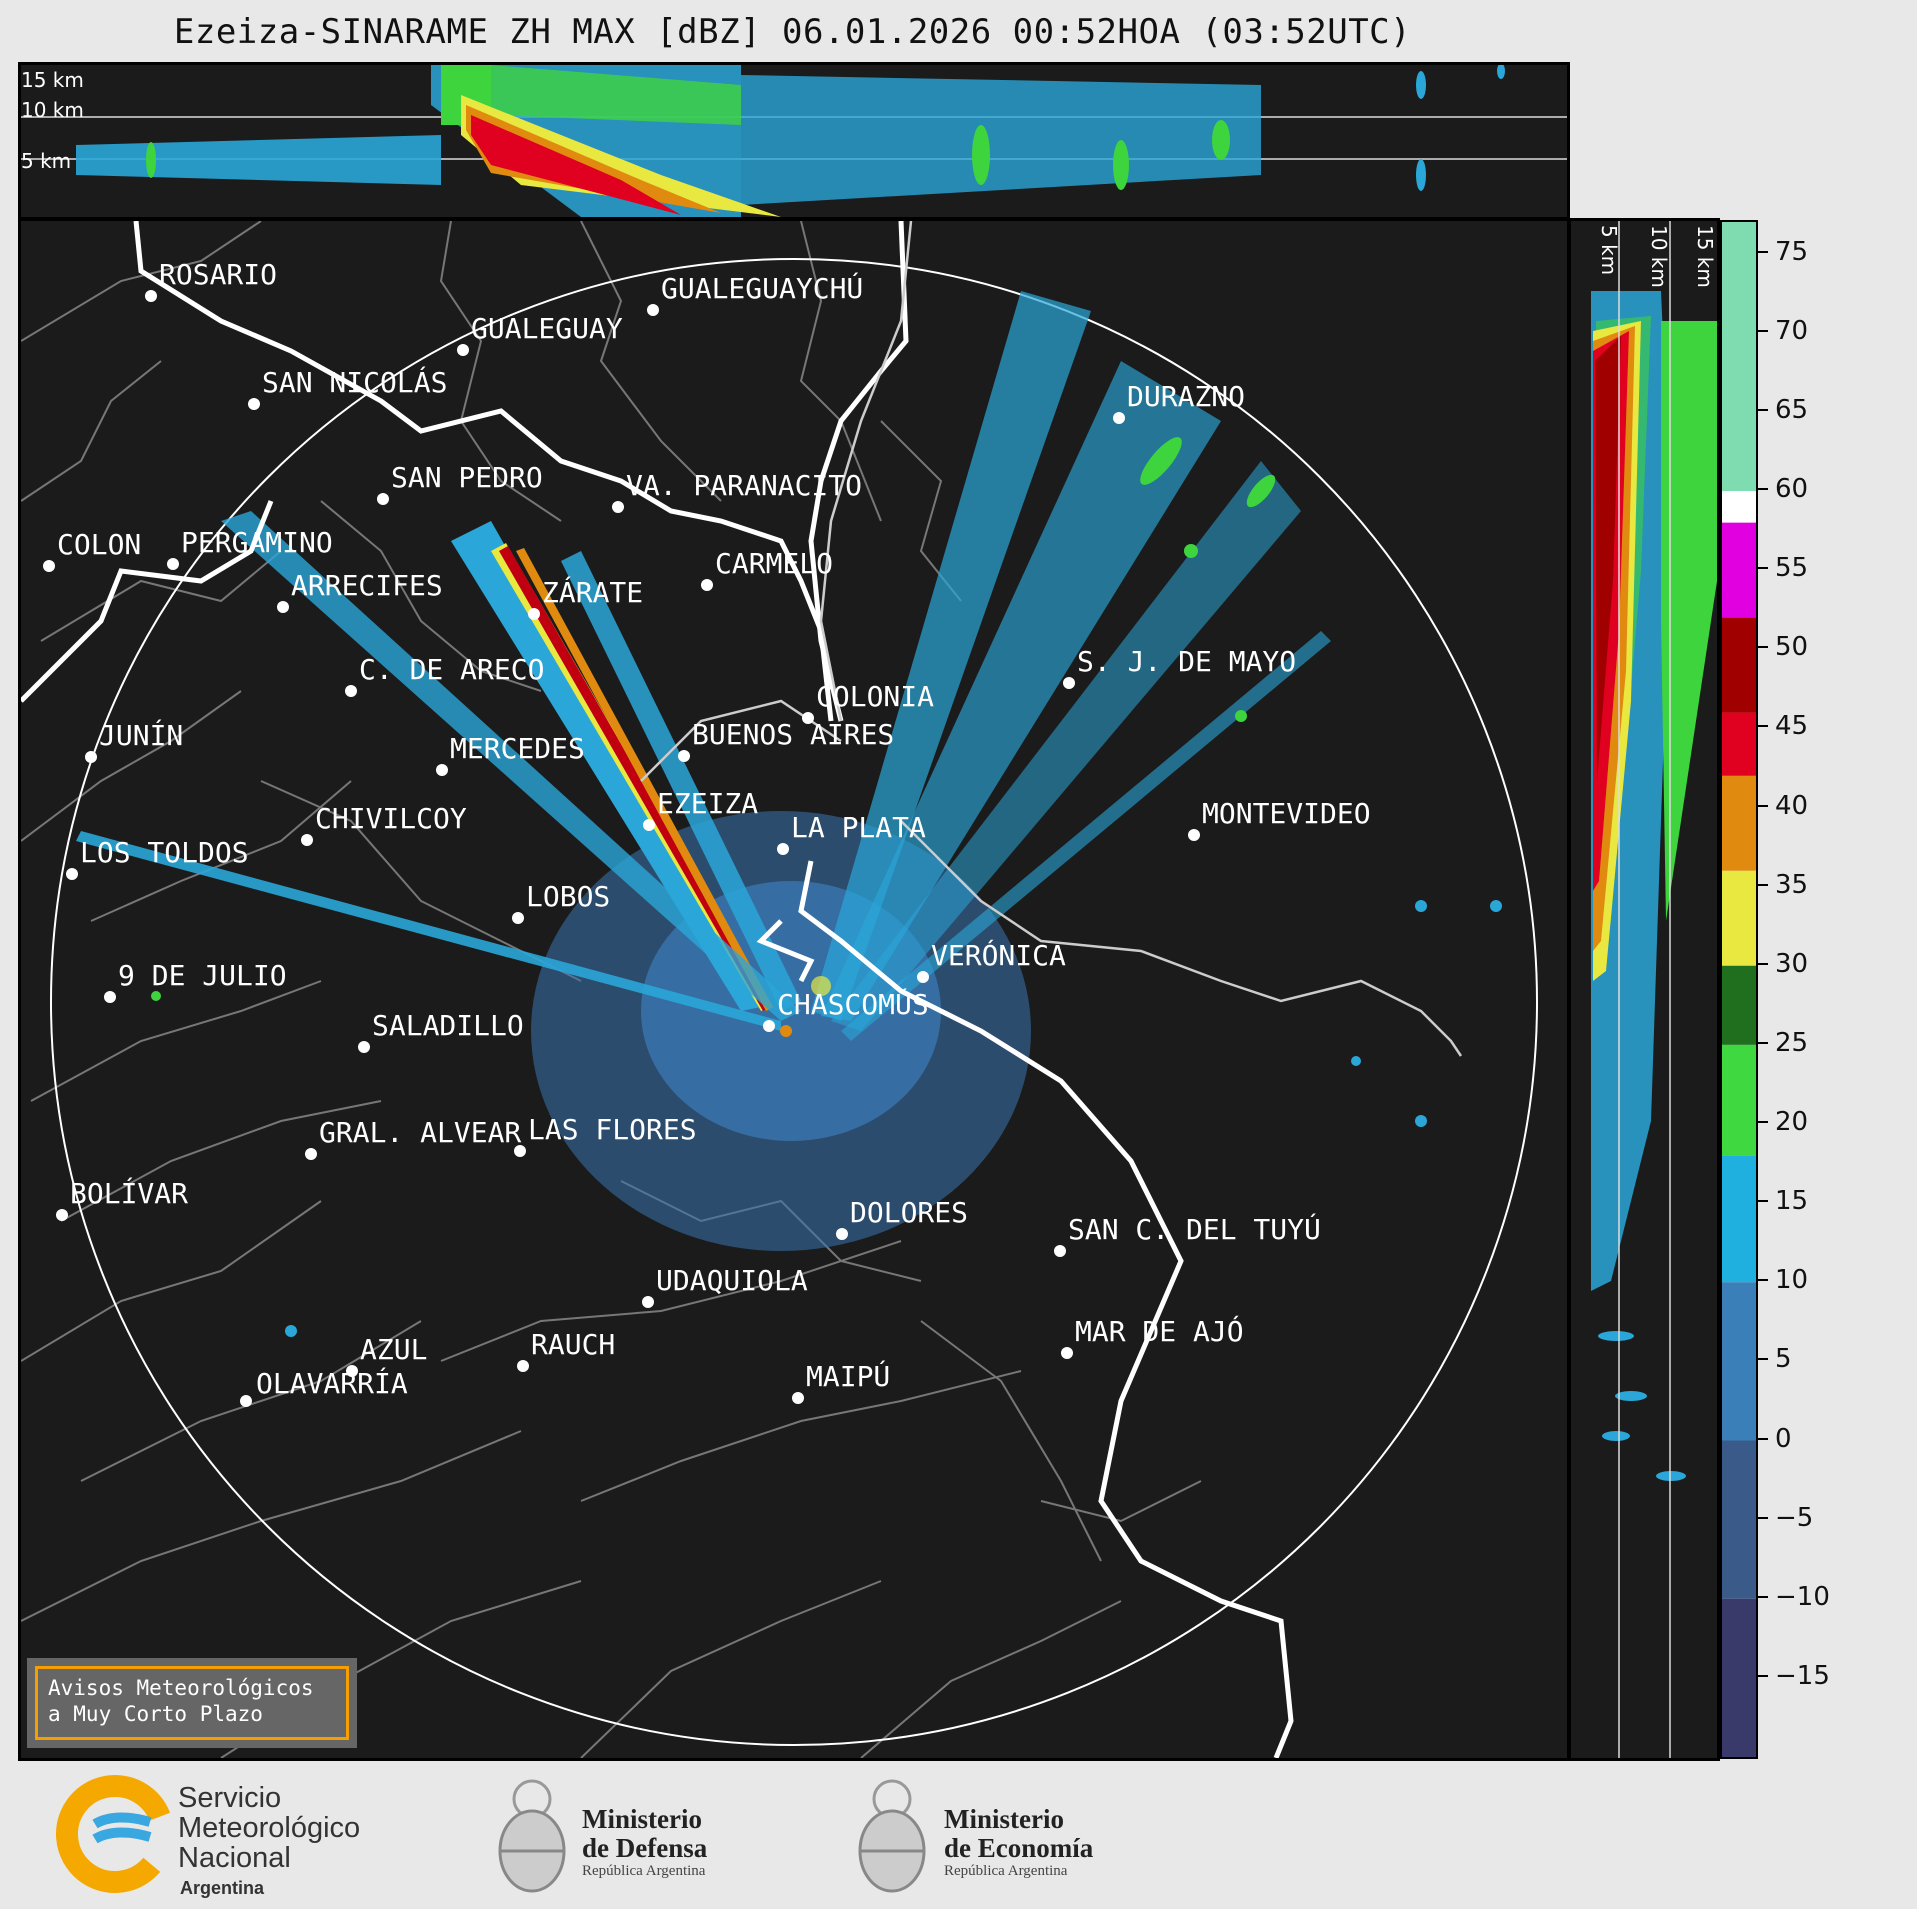 The width and height of the screenshot is (1917, 1909). Describe the element at coordinates (332, 1383) in the screenshot. I see `city-label: OLAVARRÍA` at that location.